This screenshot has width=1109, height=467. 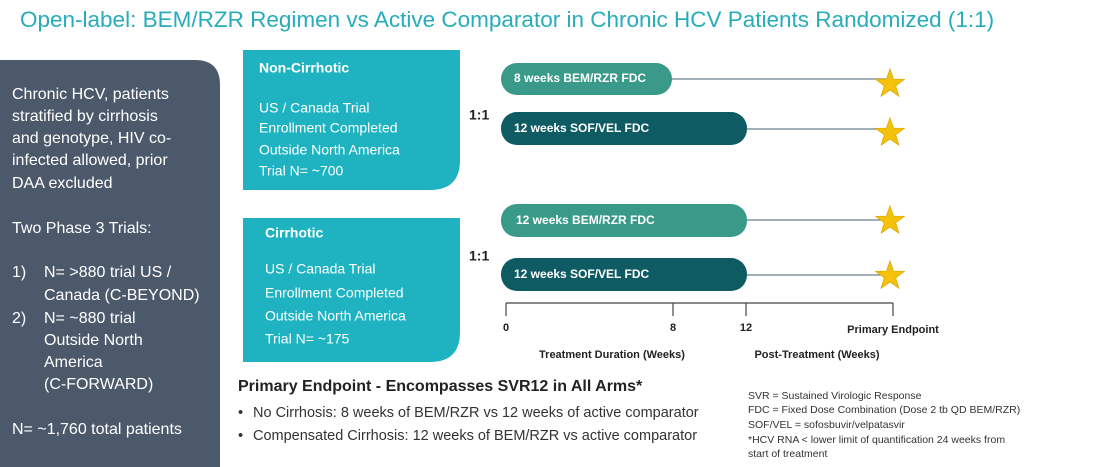 What do you see at coordinates (816, 355) in the screenshot?
I see `axis-title: Post-Treatment (Weeks)` at bounding box center [816, 355].